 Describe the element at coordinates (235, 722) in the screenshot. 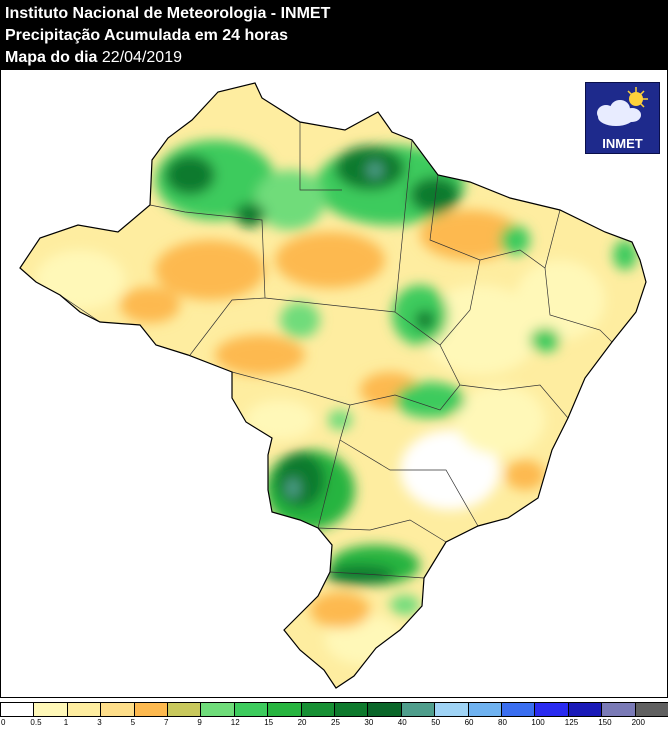

I see `legend-tick-label: 12` at that location.